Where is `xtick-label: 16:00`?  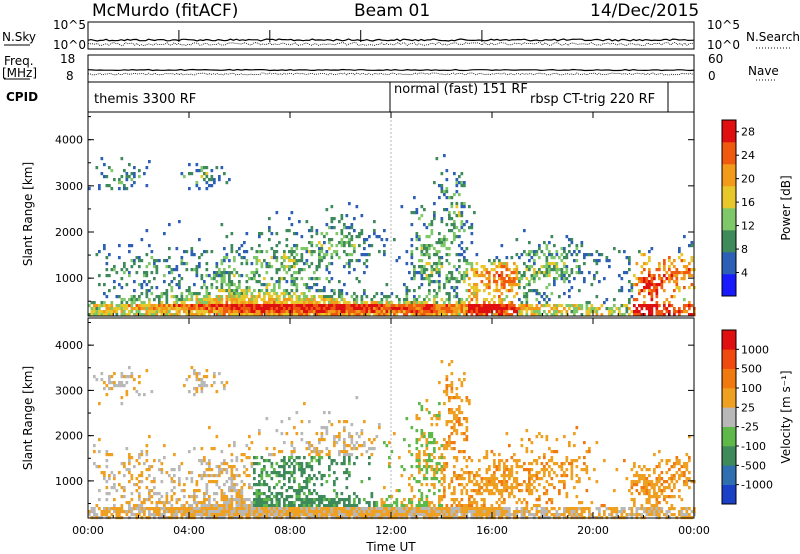
xtick-label: 16:00 is located at coordinates (492, 530).